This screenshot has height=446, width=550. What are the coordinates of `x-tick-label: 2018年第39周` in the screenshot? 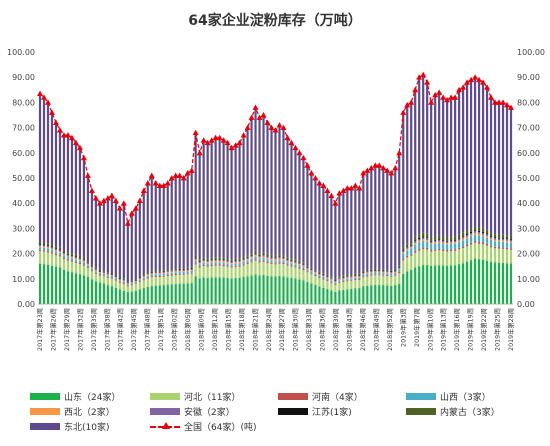 It's located at (335, 329).